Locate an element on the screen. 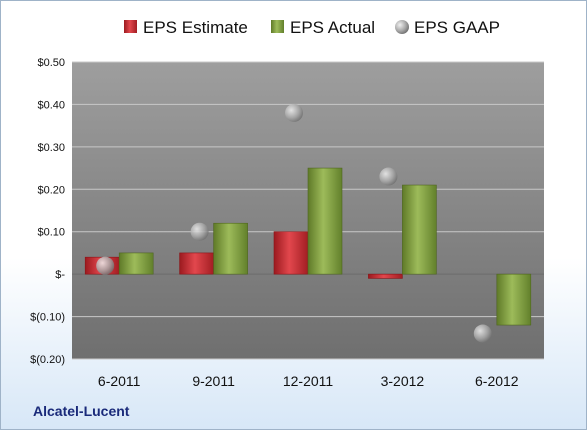  x-category-label: 9-2011 is located at coordinates (213, 381).